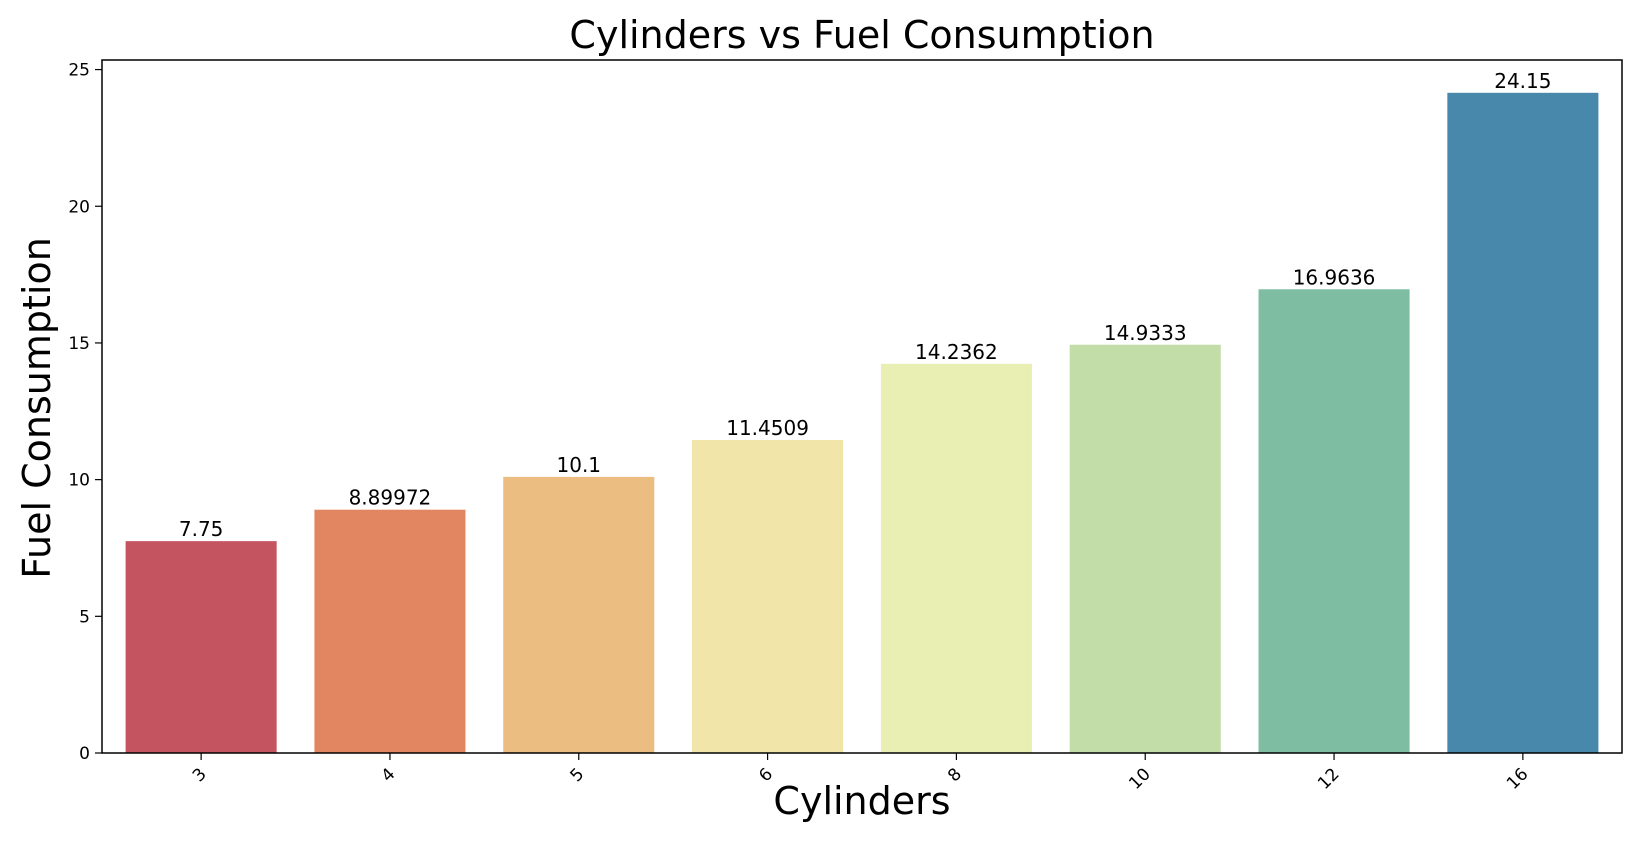  Describe the element at coordinates (79, 344) in the screenshot. I see `y-tick-label-15: 15` at that location.